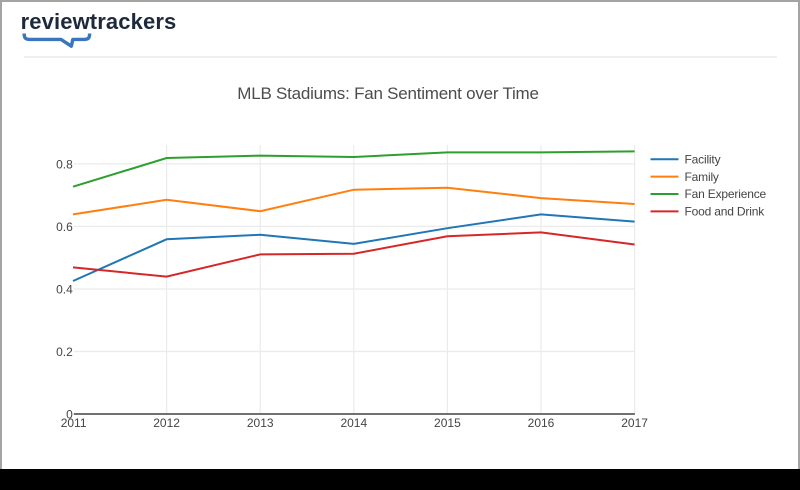  Describe the element at coordinates (703, 159) in the screenshot. I see `svg-text: Facility` at that location.